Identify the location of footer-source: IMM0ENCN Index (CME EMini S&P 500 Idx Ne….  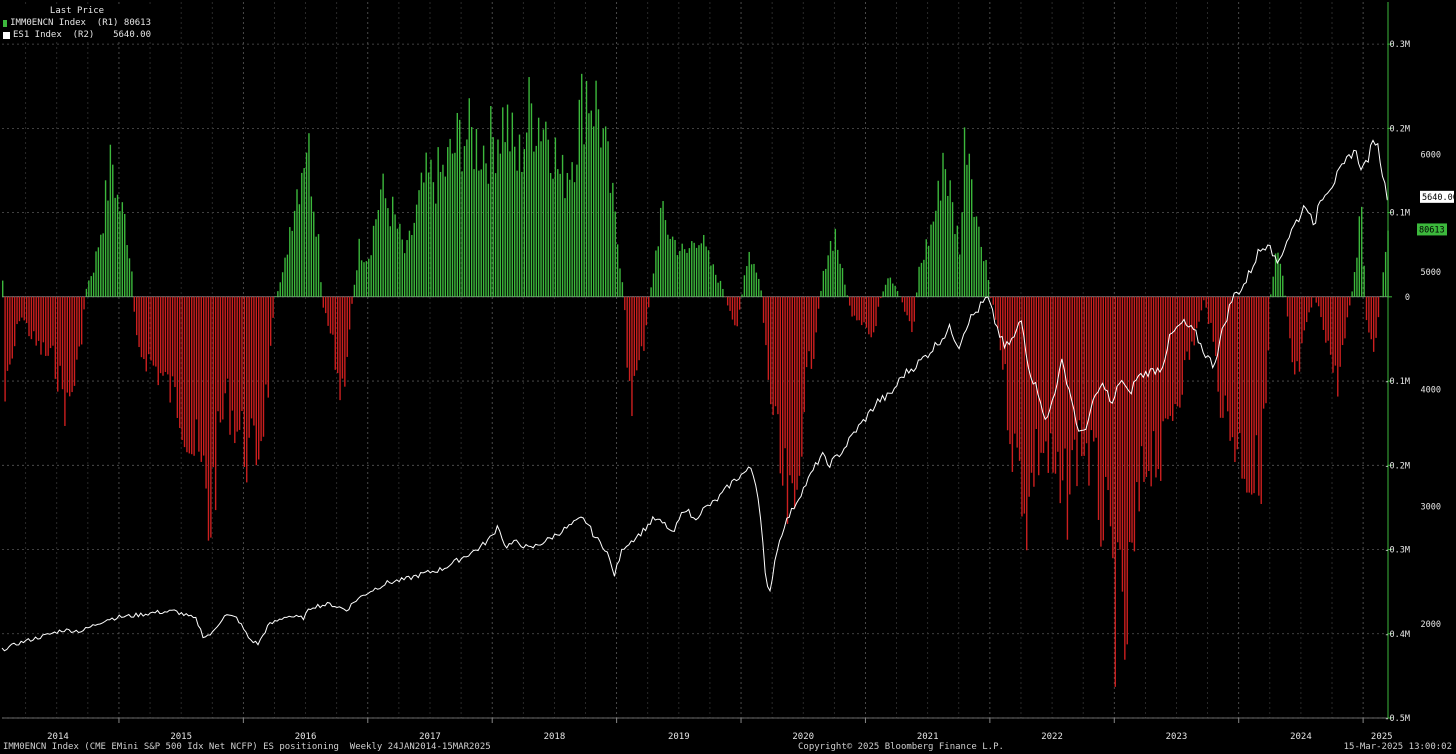
(247, 747).